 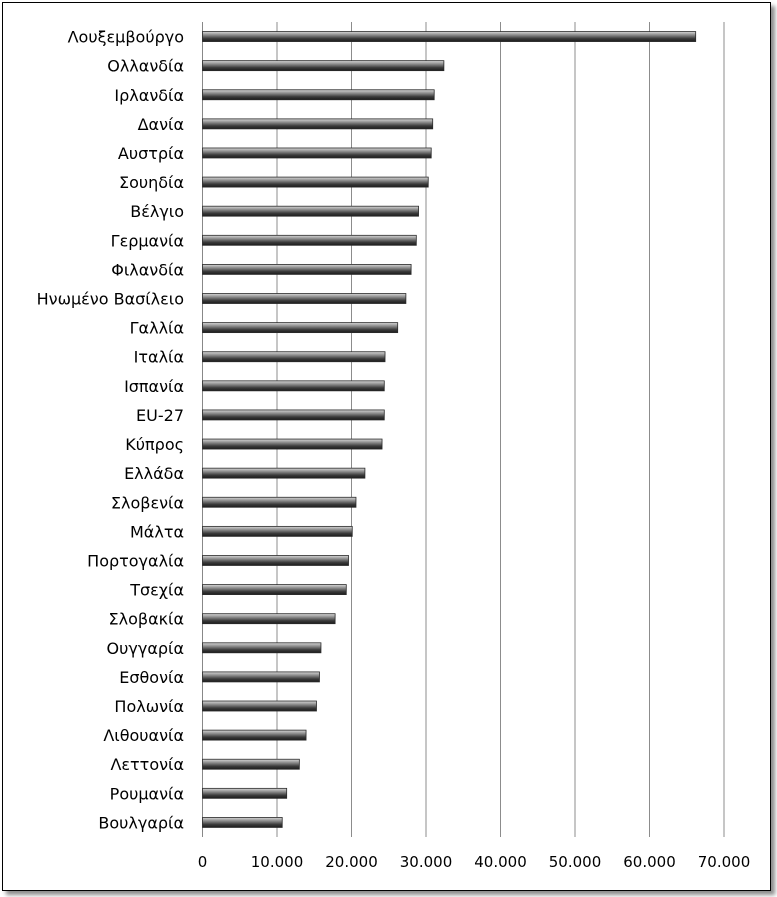 I want to click on category-label: Ρουμανία, so click(x=147, y=793).